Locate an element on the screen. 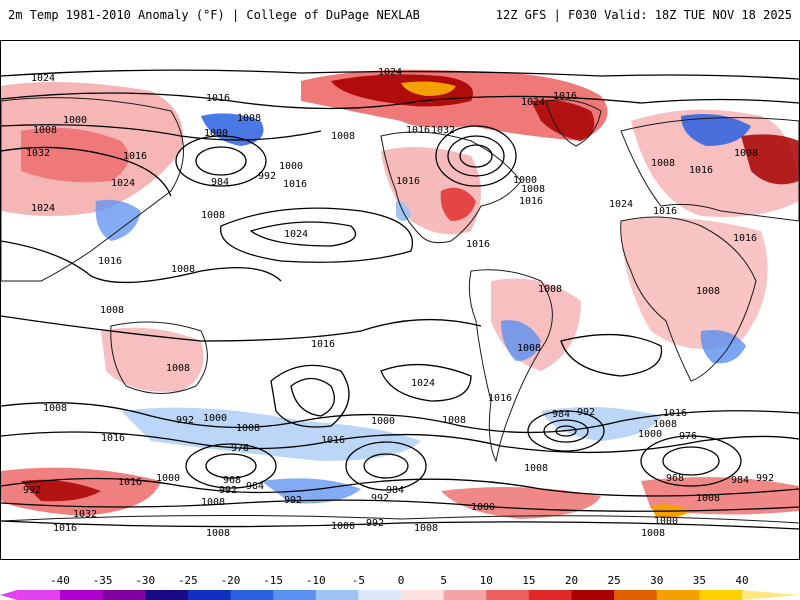 The width and height of the screenshot is (800, 600). colorbar-tick-label: 30 is located at coordinates (657, 580).